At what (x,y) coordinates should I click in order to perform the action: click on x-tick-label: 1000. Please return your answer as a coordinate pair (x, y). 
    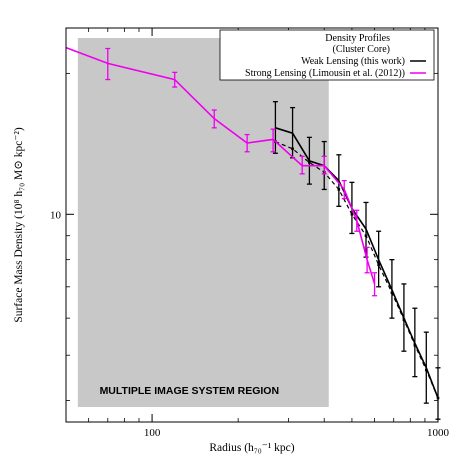
    Looking at the image, I should click on (438, 433).